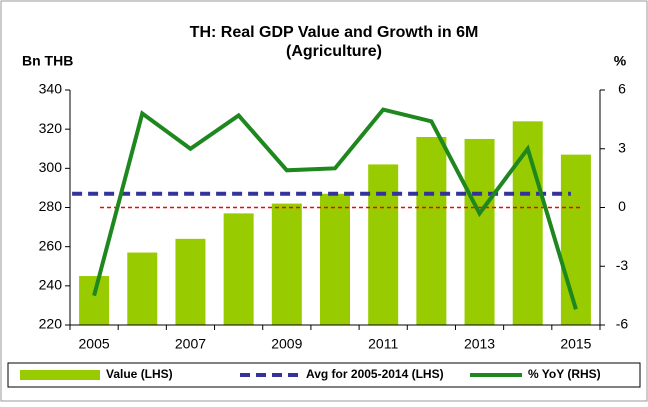  I want to click on y2-tick-label: 6, so click(622, 89).